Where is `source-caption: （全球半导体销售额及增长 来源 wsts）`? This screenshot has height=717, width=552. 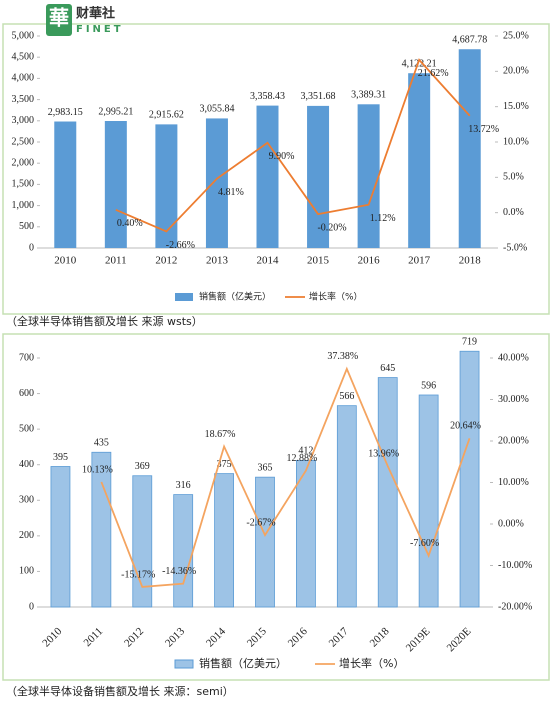
source-caption: （全球半导体销售额及增长 来源 wsts） is located at coordinates (104, 321).